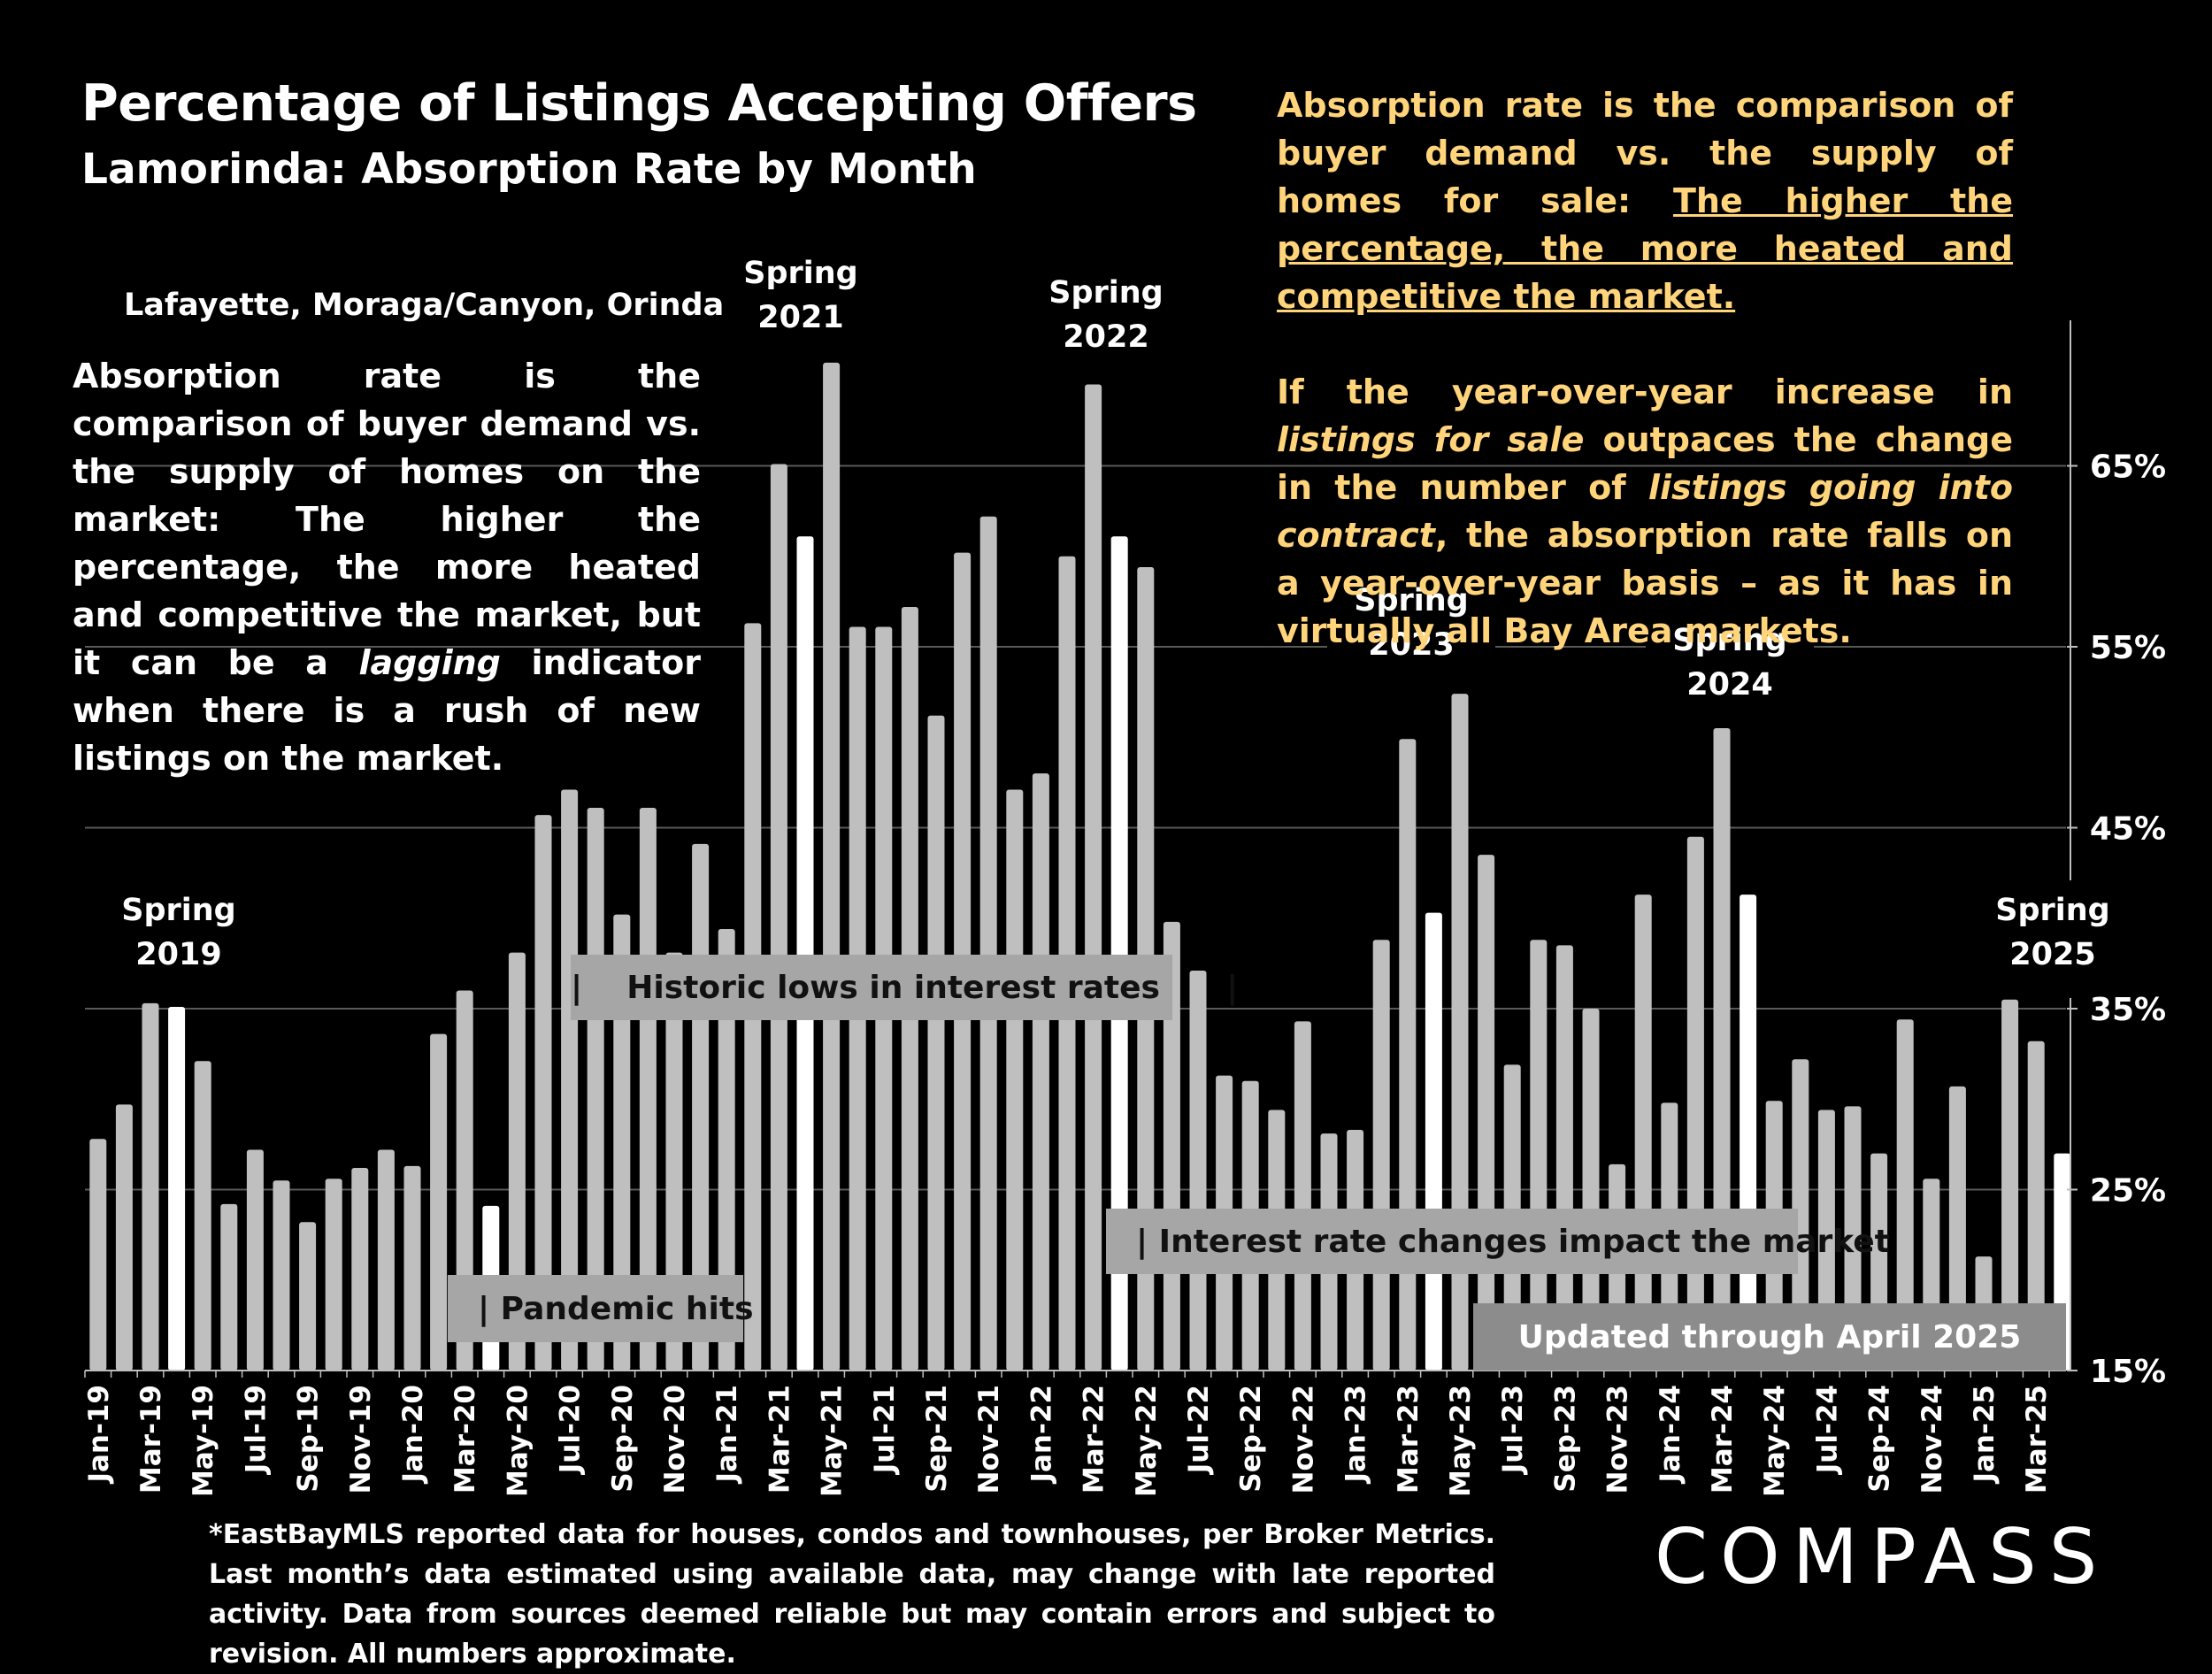 The height and width of the screenshot is (1674, 2212). Describe the element at coordinates (1770, 1337) in the screenshot. I see `updated-through-badge: Updated through April 2025` at that location.